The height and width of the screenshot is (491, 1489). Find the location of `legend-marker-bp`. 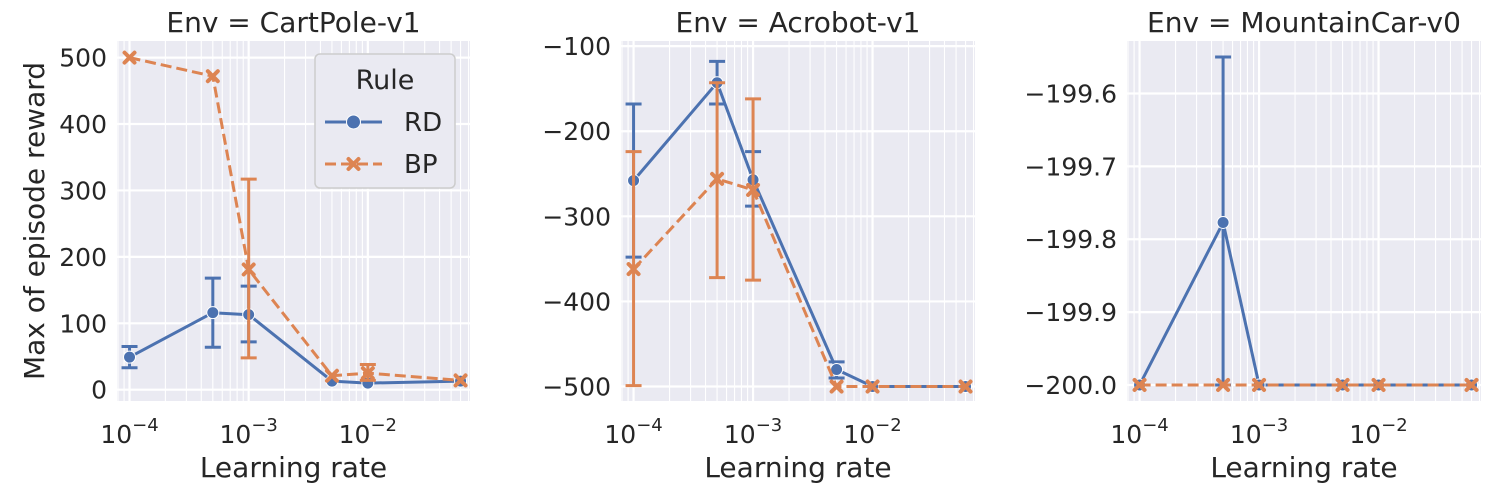

legend-marker-bp is located at coordinates (353, 164).